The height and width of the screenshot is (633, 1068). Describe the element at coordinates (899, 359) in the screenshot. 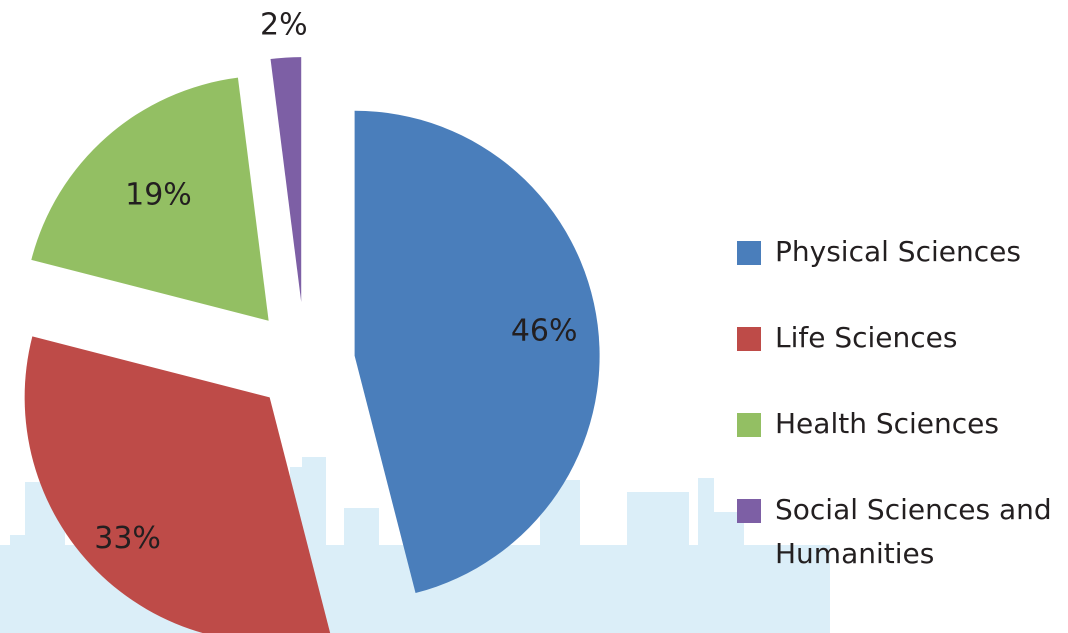

I see `legend-item: Life Sciences` at that location.